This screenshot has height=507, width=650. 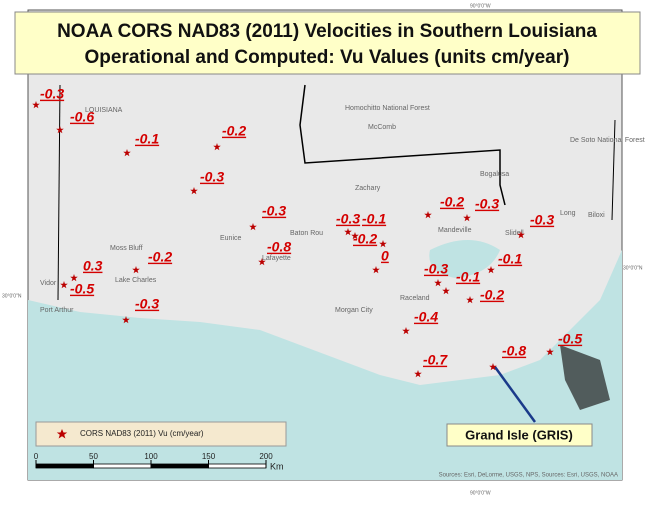 What do you see at coordinates (82, 117) in the screenshot?
I see `station-value: -0.6` at bounding box center [82, 117].